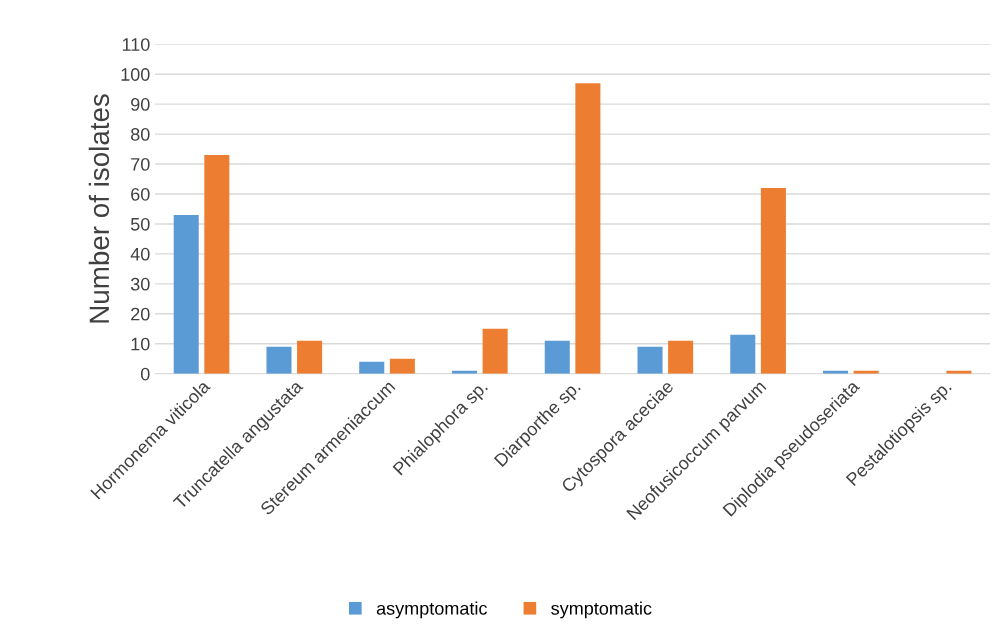 This screenshot has width=1001, height=641. I want to click on y-tick-label: 80, so click(140, 134).